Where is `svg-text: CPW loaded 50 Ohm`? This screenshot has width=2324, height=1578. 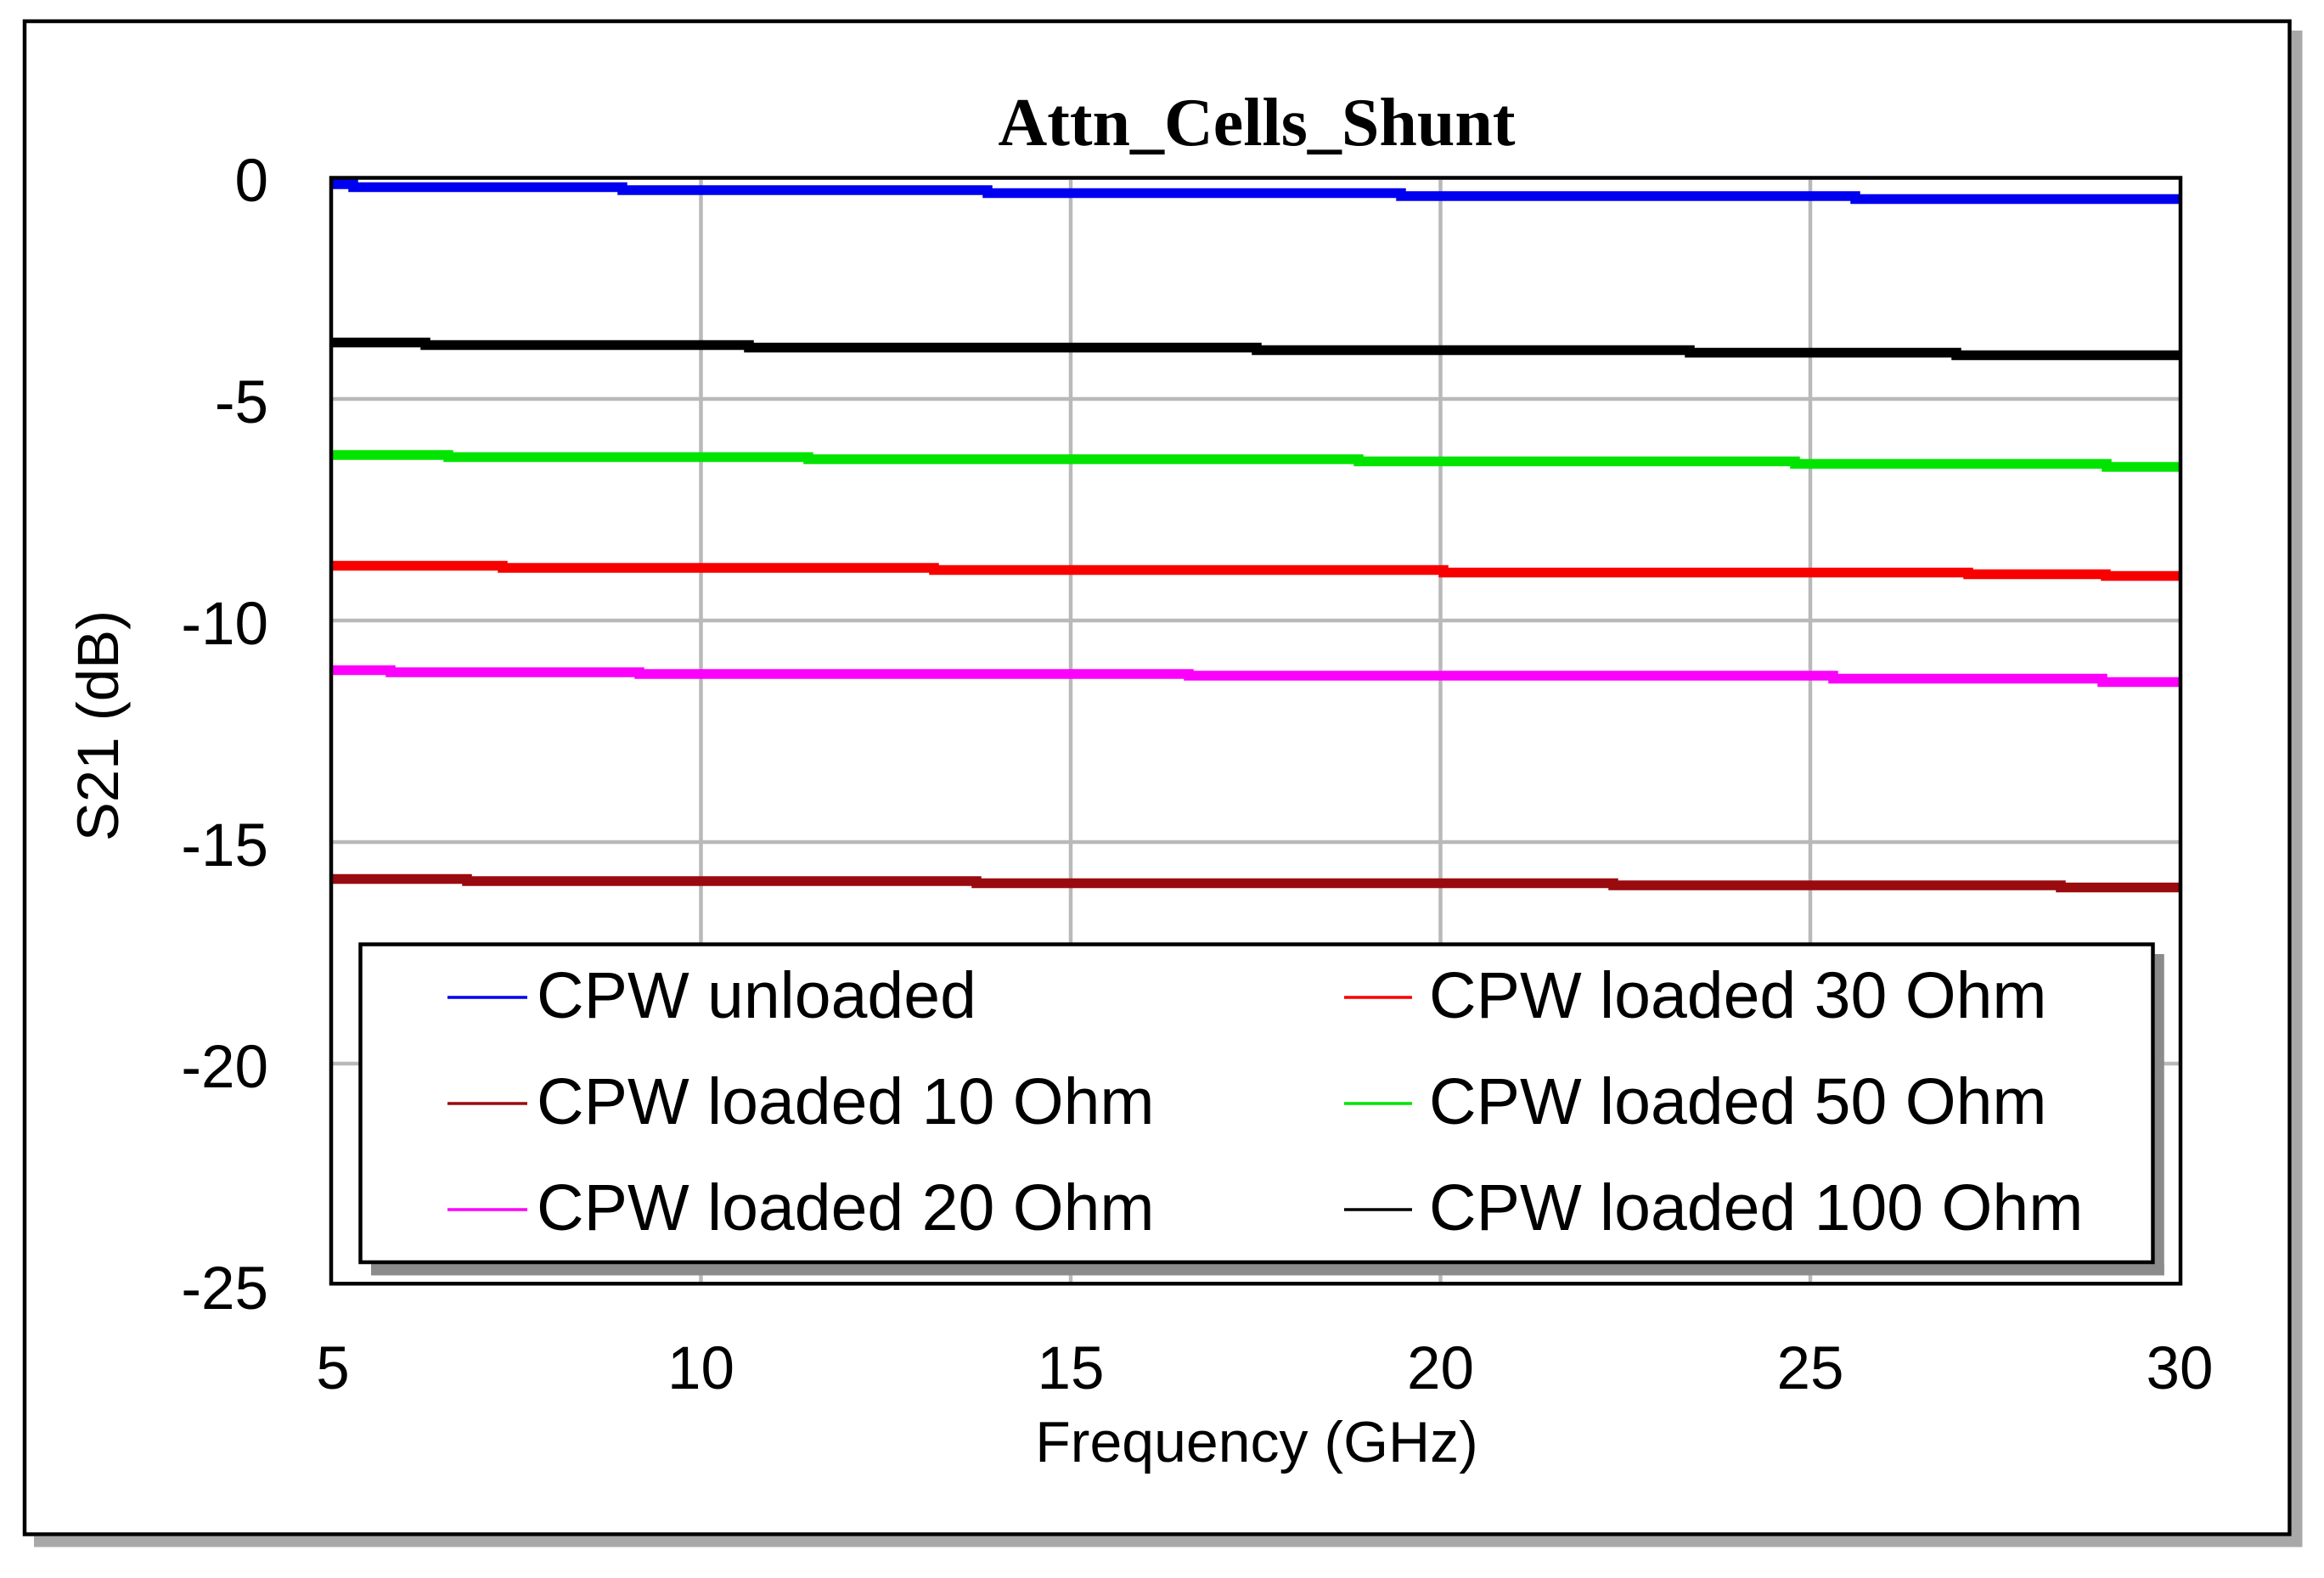
svg-text: CPW loaded 50 Ohm is located at coordinates (1738, 1101).